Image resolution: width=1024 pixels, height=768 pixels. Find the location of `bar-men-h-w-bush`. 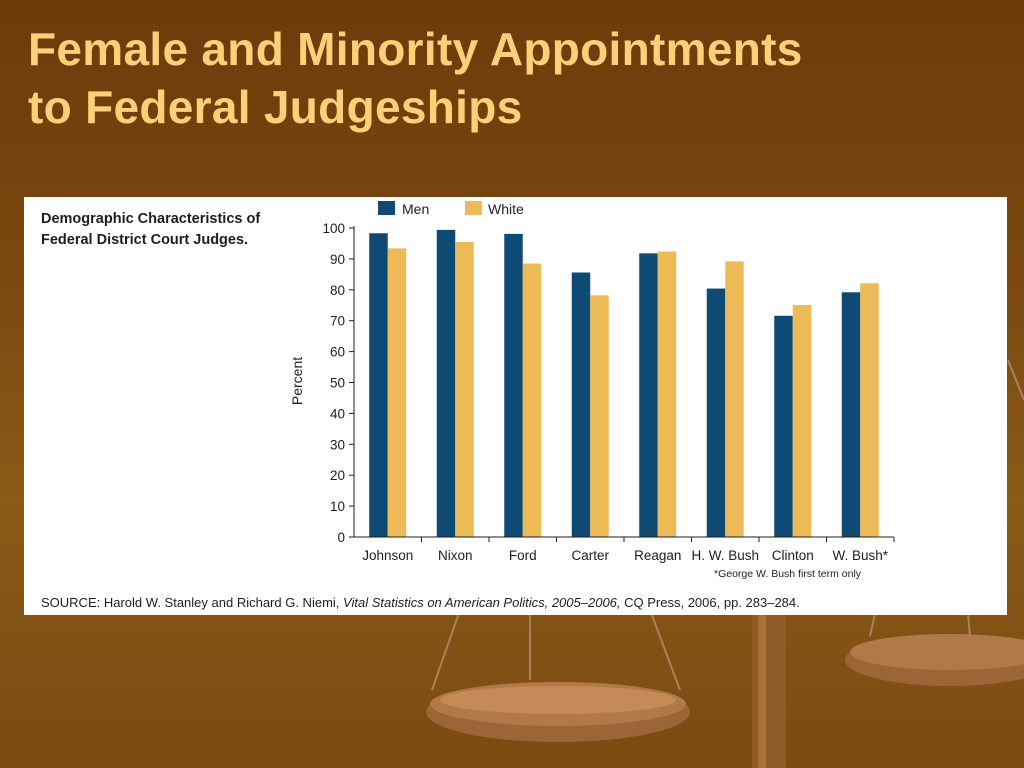

bar-men-h-w-bush is located at coordinates (716, 412).